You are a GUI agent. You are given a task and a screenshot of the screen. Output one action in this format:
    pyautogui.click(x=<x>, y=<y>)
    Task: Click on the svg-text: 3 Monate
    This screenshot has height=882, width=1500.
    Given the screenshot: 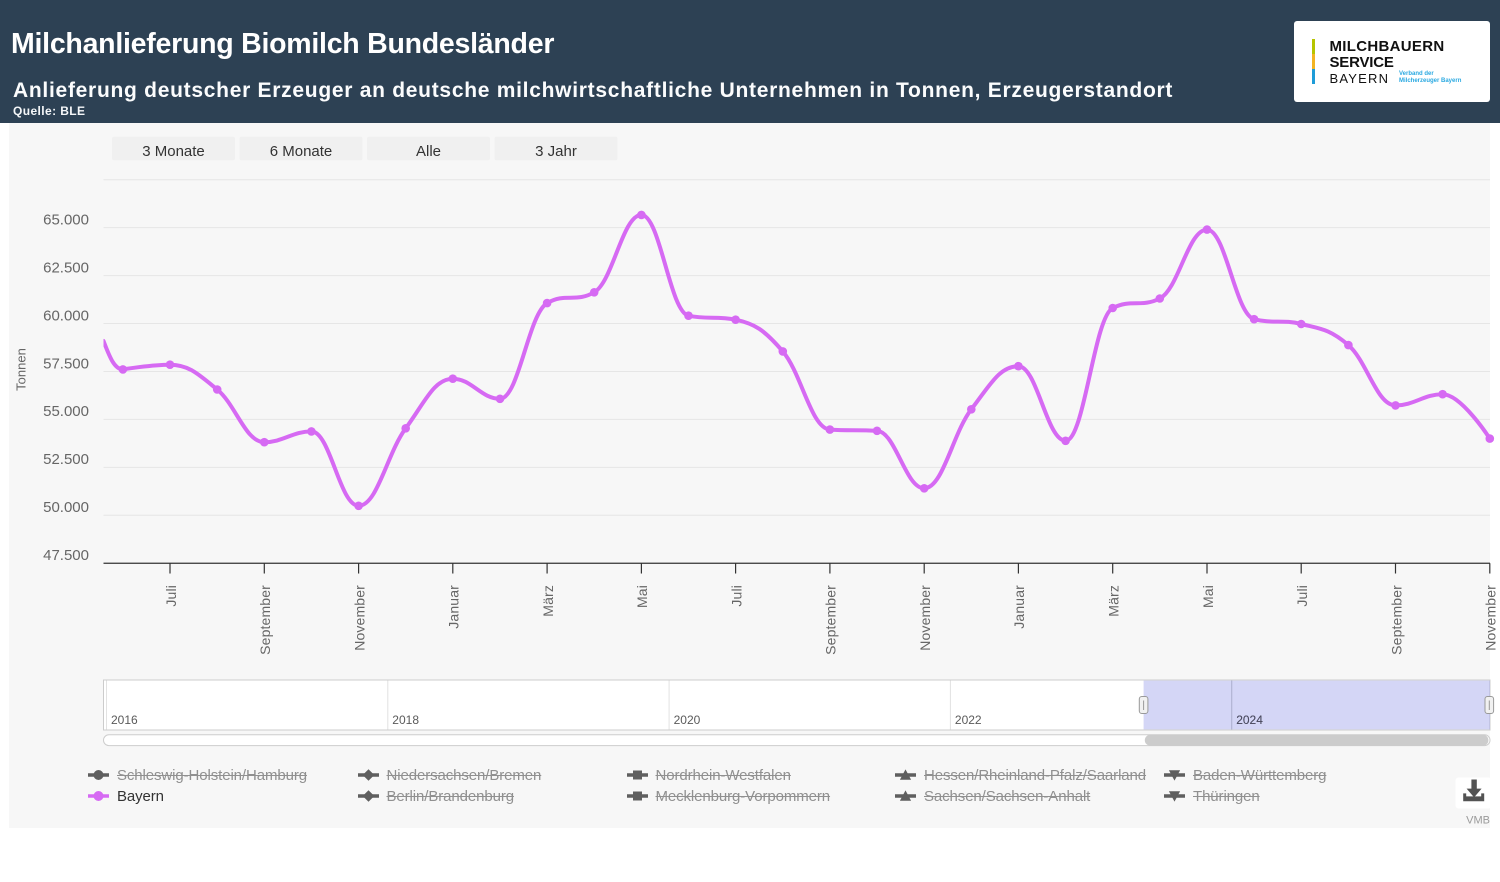 What is the action you would take?
    pyautogui.click(x=173, y=151)
    